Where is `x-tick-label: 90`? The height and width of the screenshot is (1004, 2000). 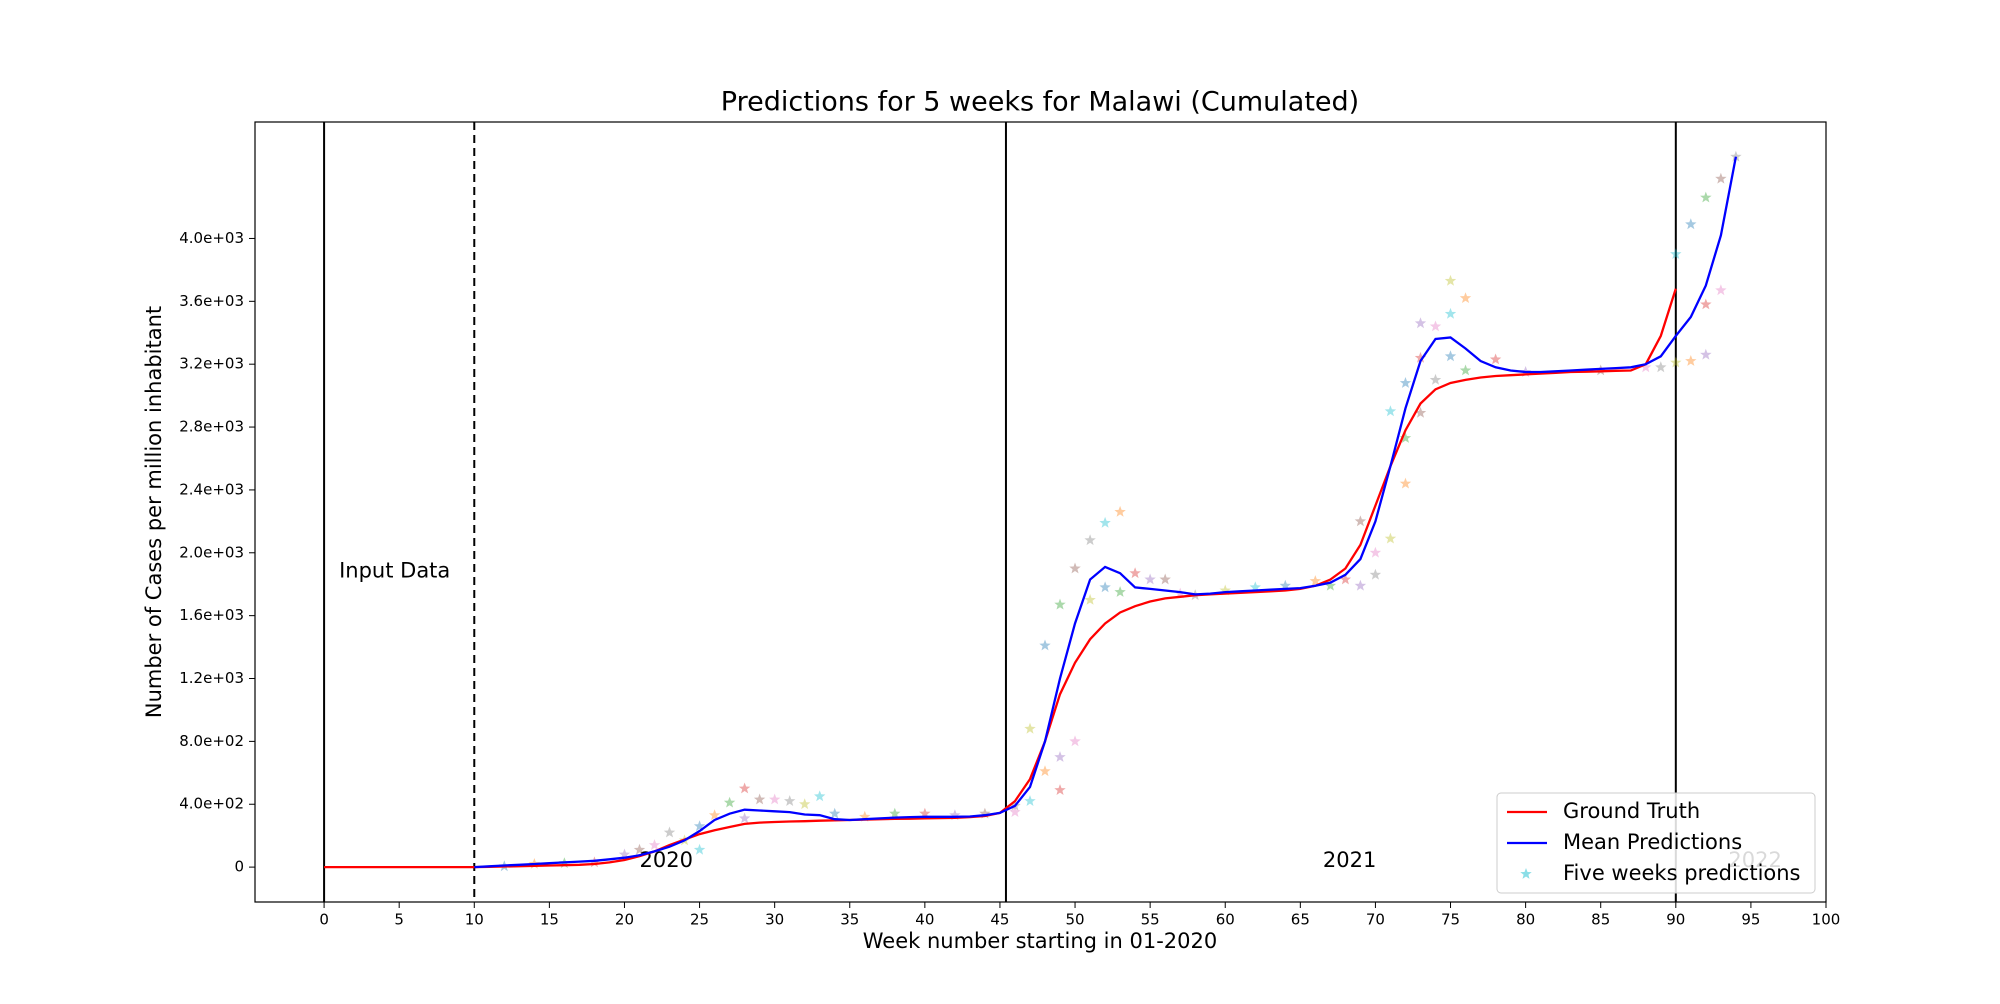
x-tick-label: 90 is located at coordinates (1675, 920).